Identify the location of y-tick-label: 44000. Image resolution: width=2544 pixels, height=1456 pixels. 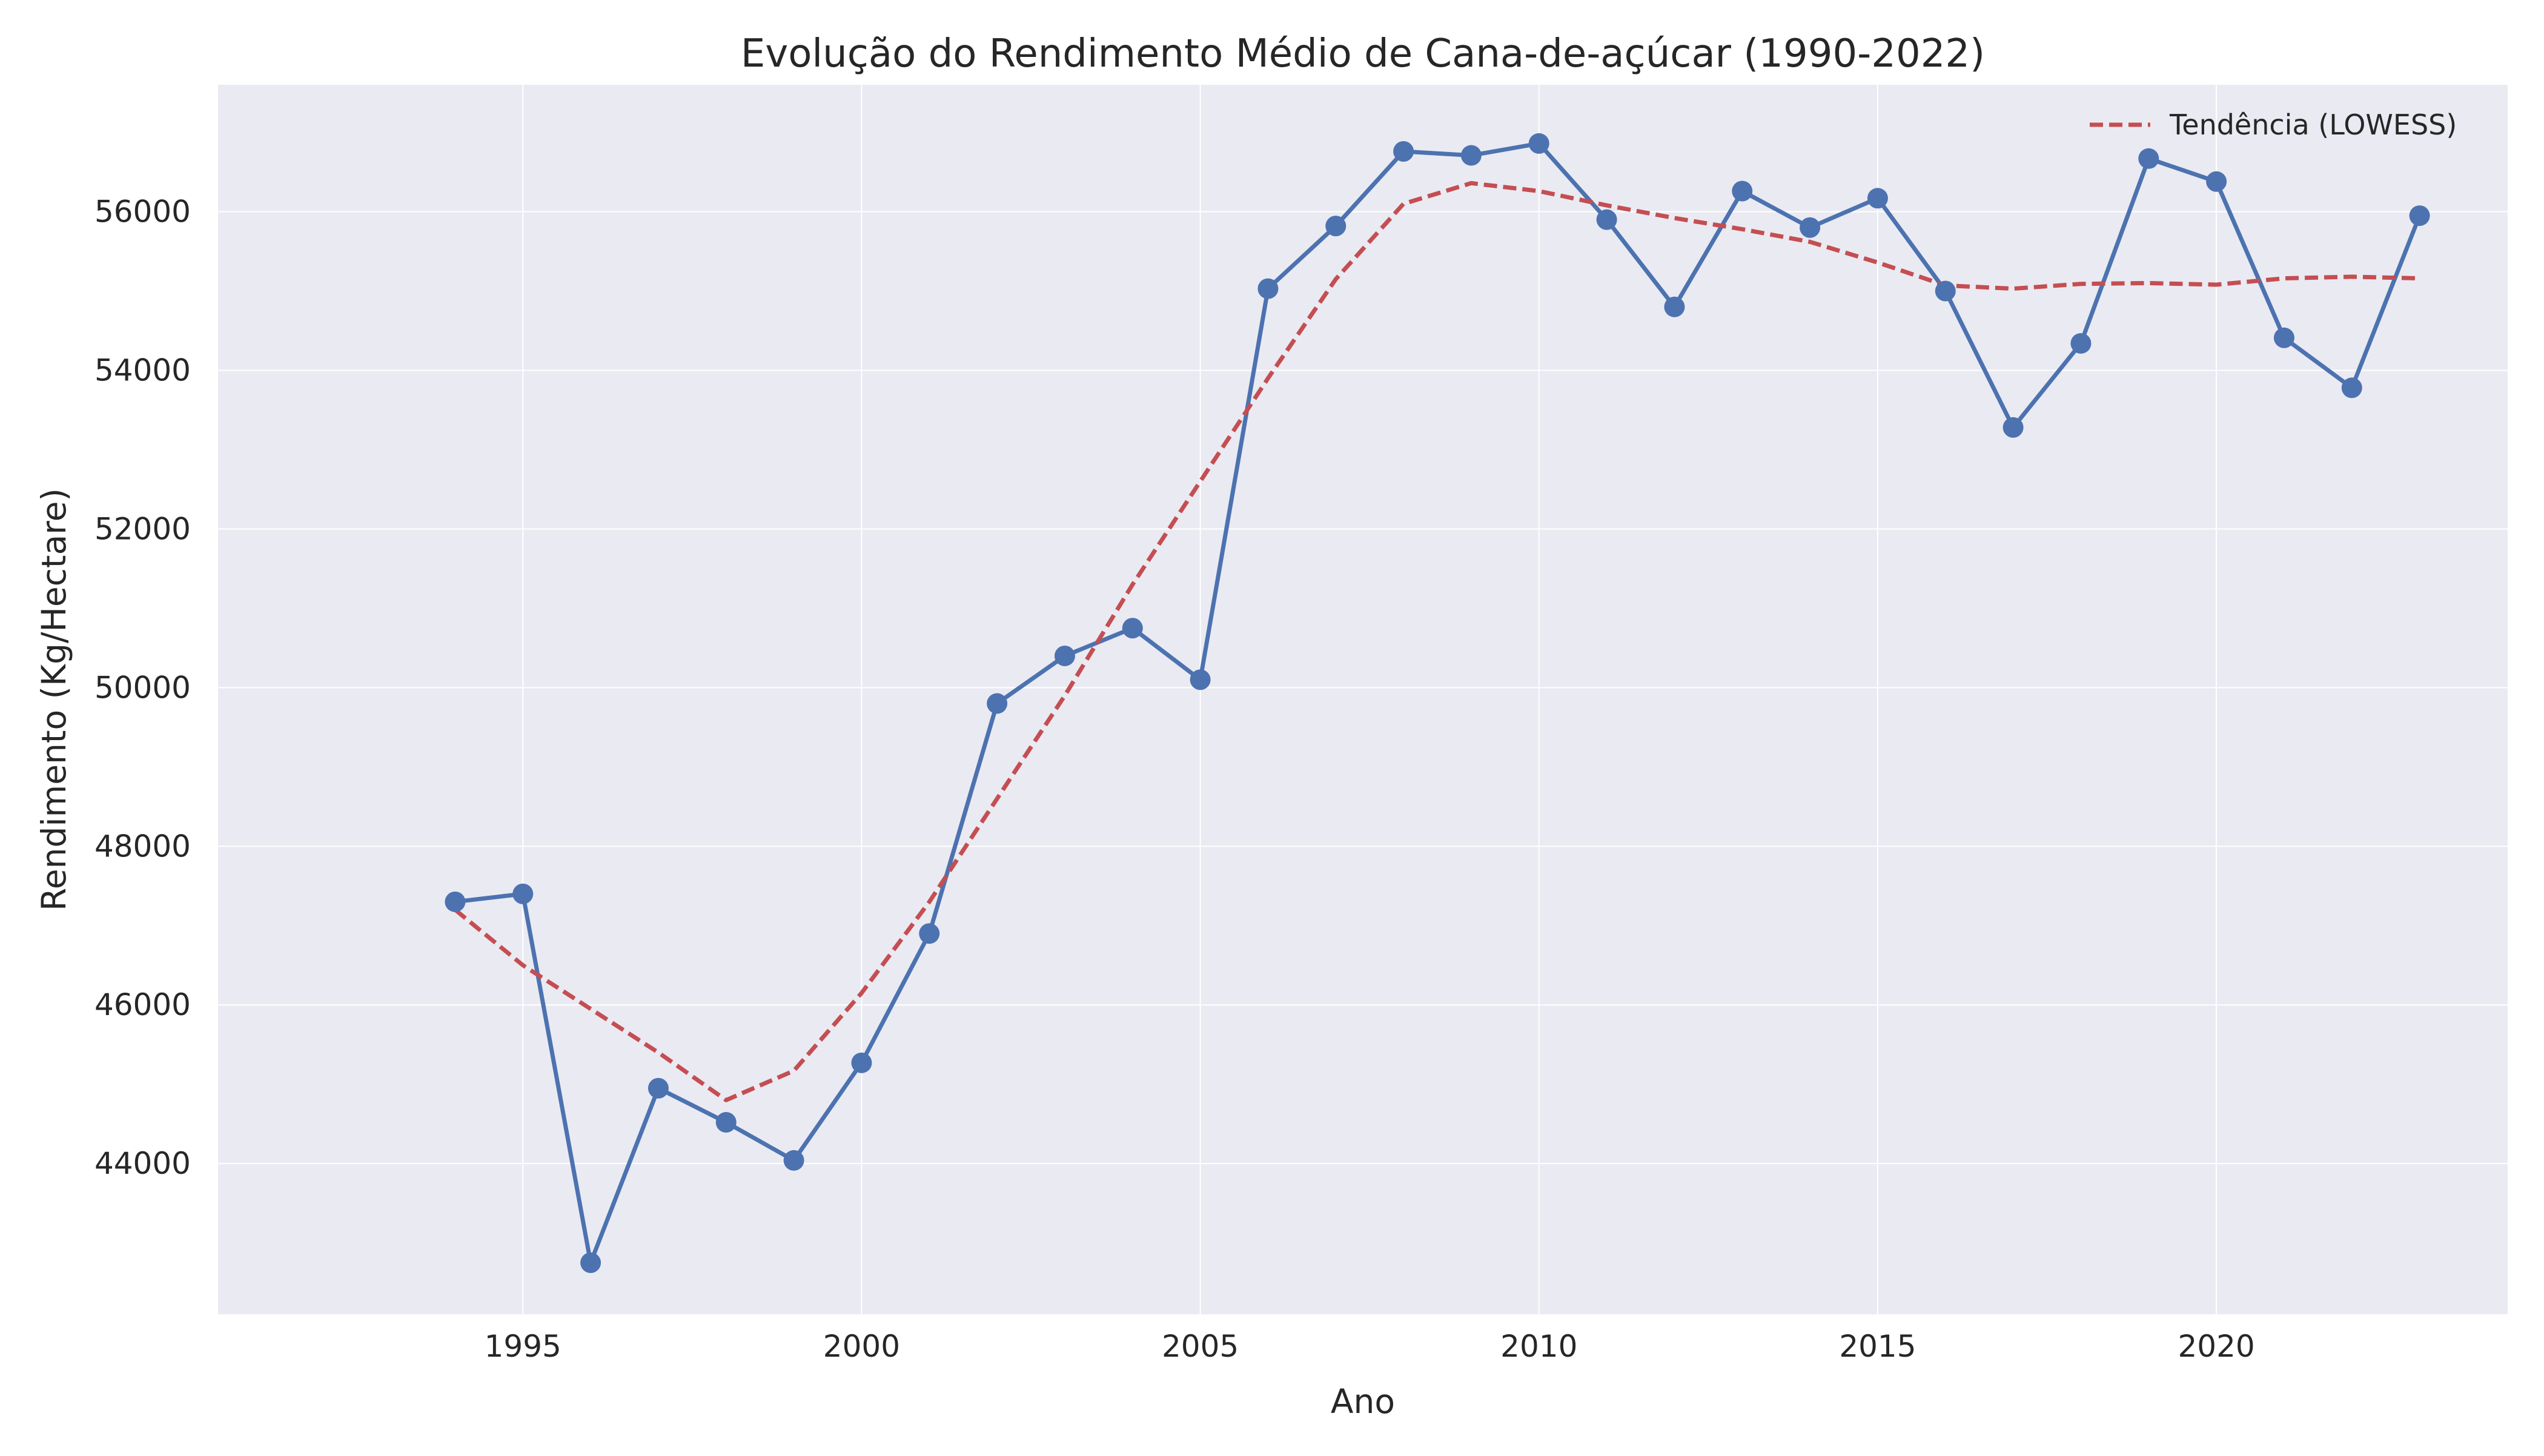
(142, 1163).